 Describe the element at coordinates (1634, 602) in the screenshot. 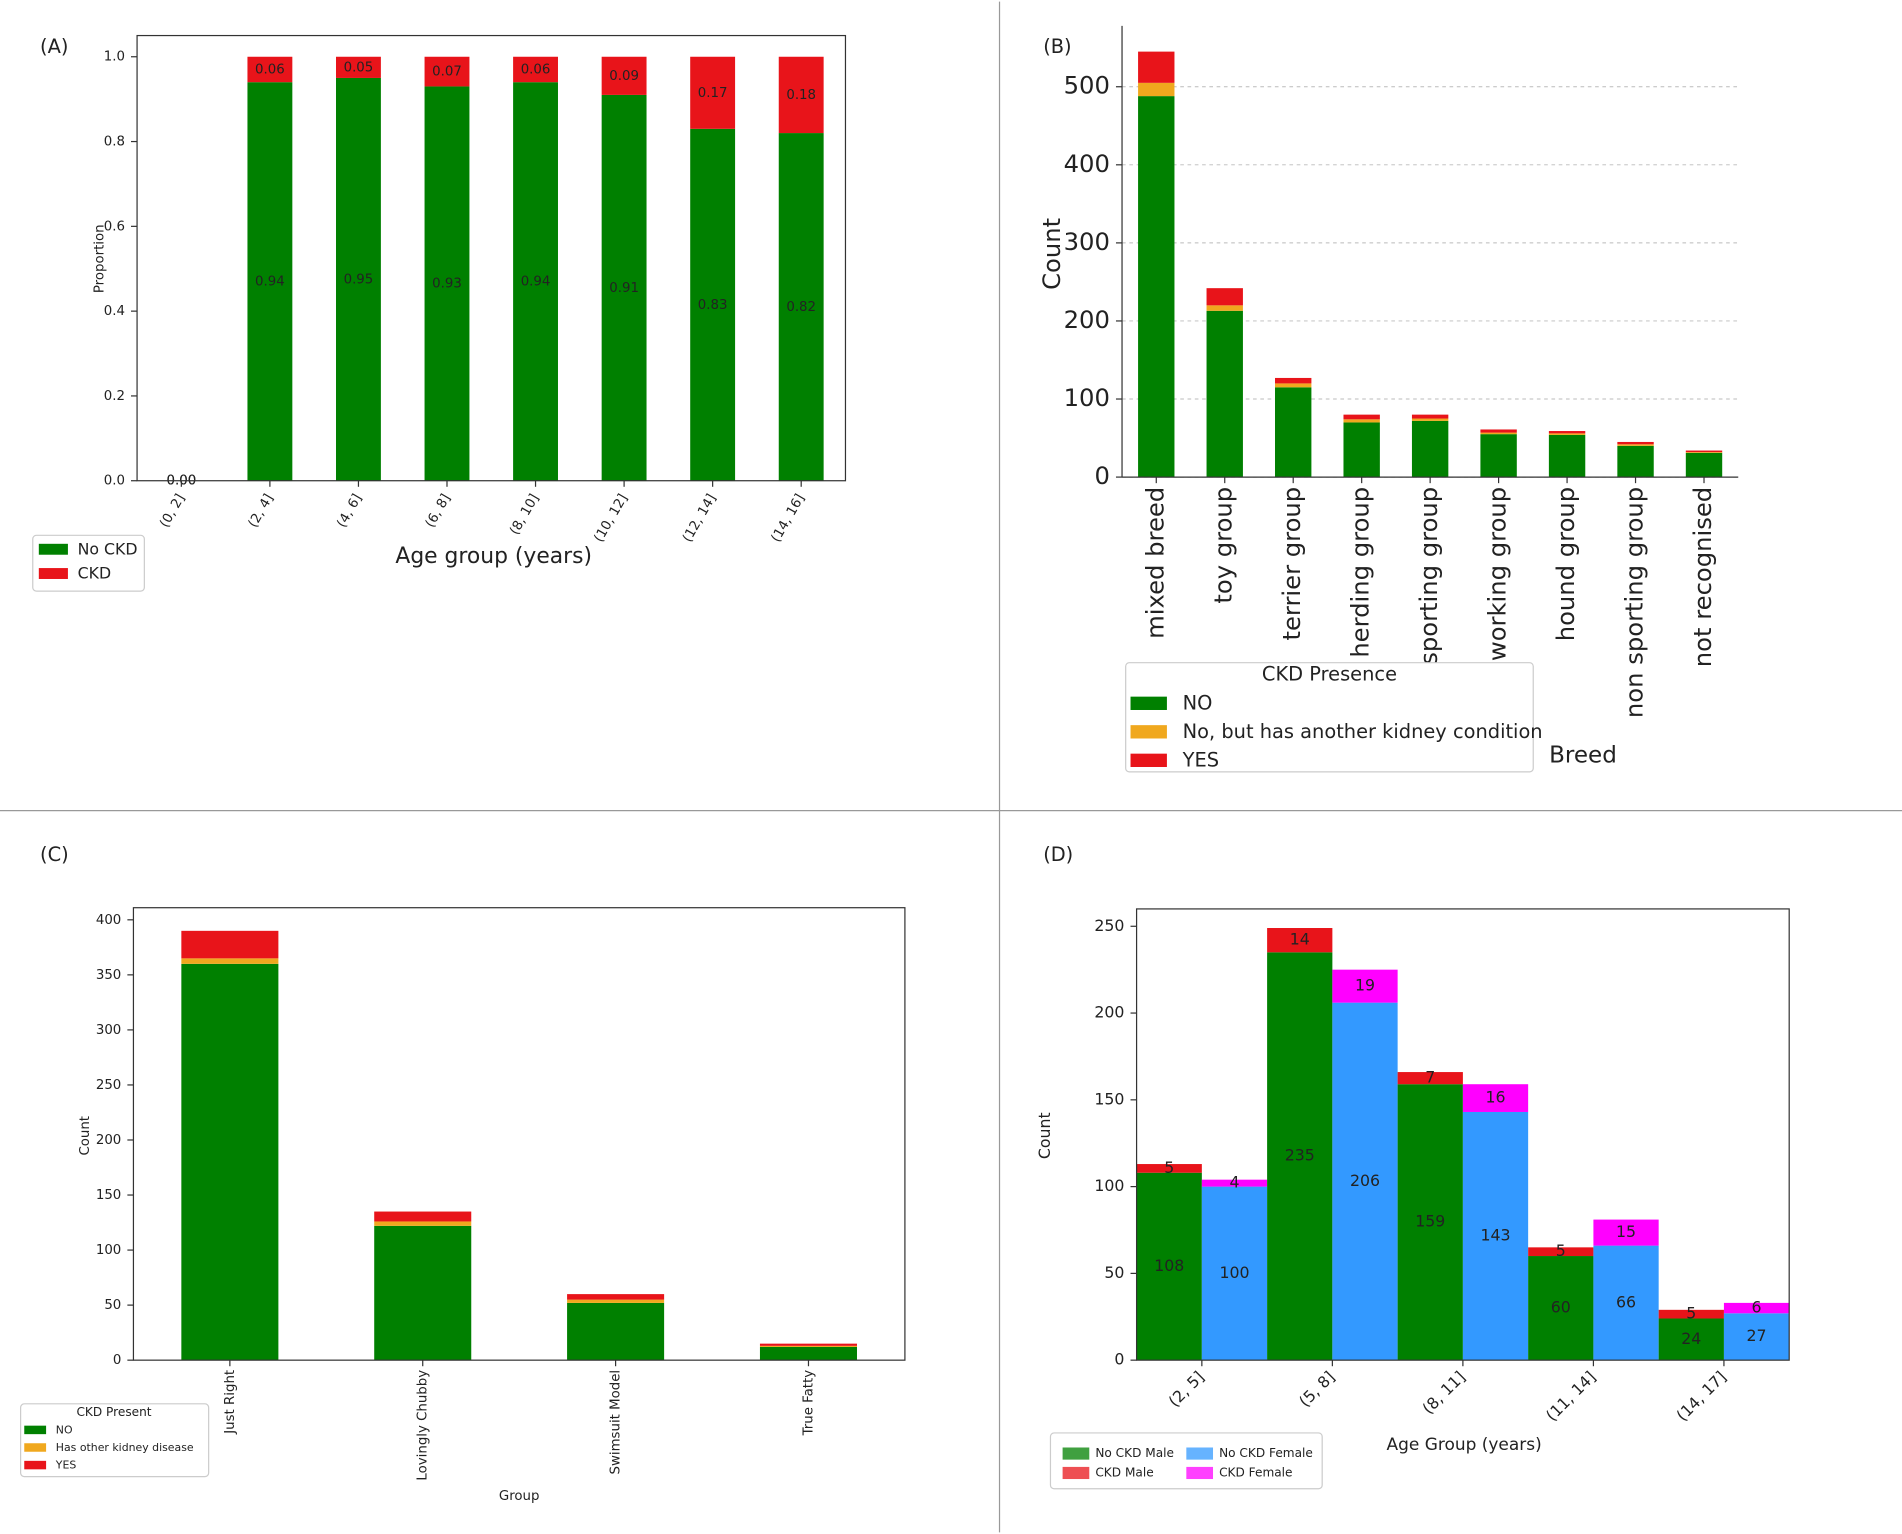

I see `x-tick-label: non sporting group` at that location.